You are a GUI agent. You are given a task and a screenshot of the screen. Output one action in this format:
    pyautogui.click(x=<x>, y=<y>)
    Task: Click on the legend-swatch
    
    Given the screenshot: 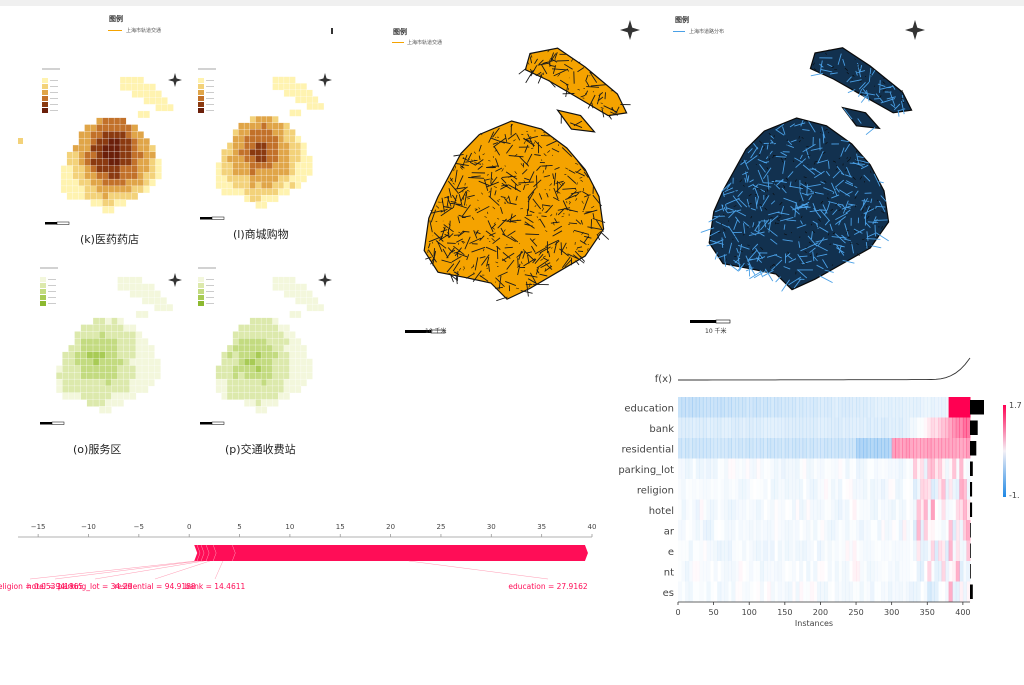 What is the action you would take?
    pyautogui.click(x=45, y=104)
    